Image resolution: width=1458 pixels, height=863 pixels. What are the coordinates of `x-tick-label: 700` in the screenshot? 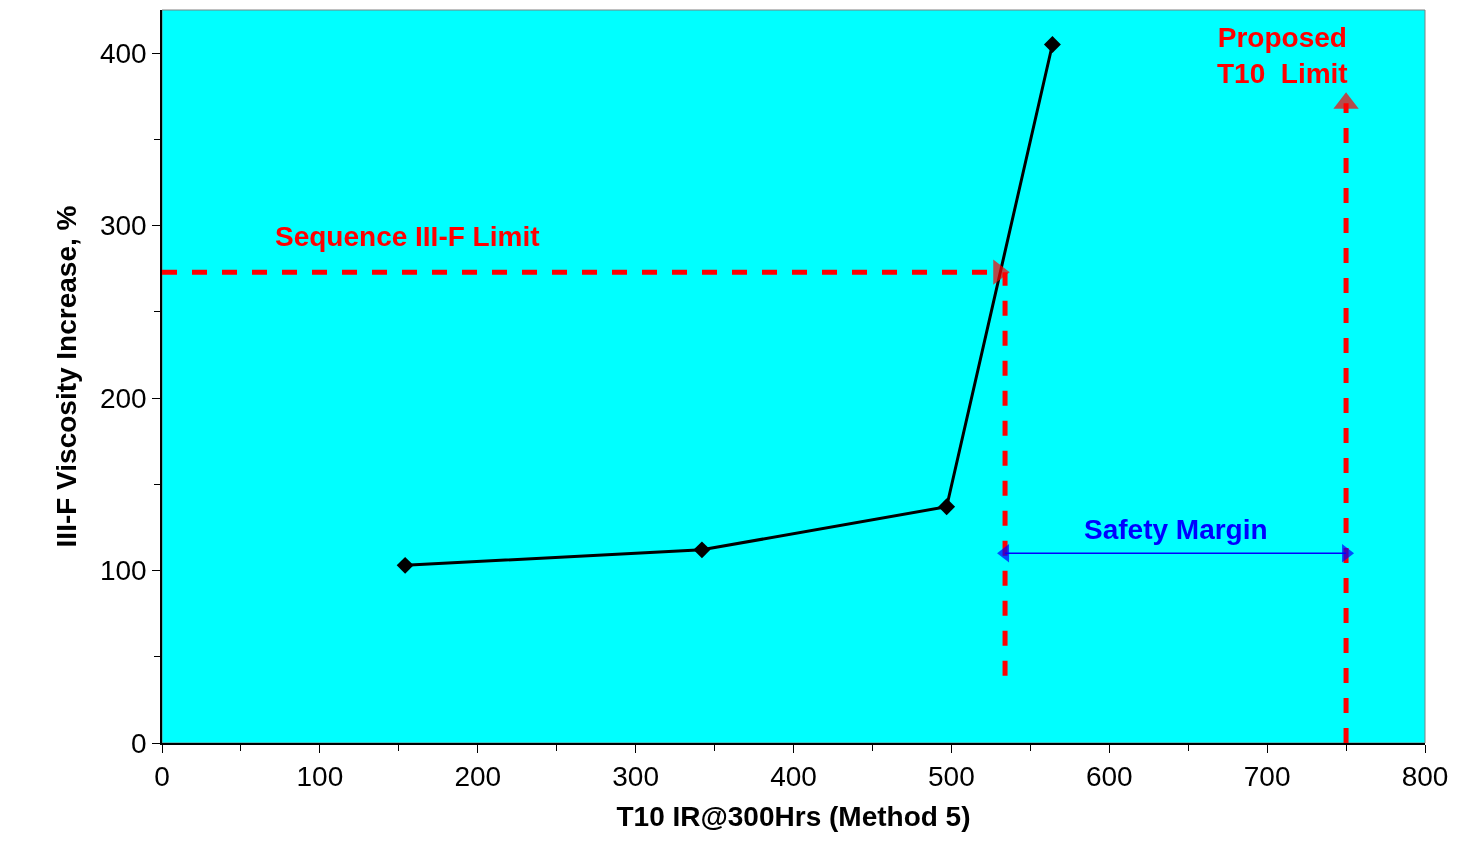 It's located at (1267, 777).